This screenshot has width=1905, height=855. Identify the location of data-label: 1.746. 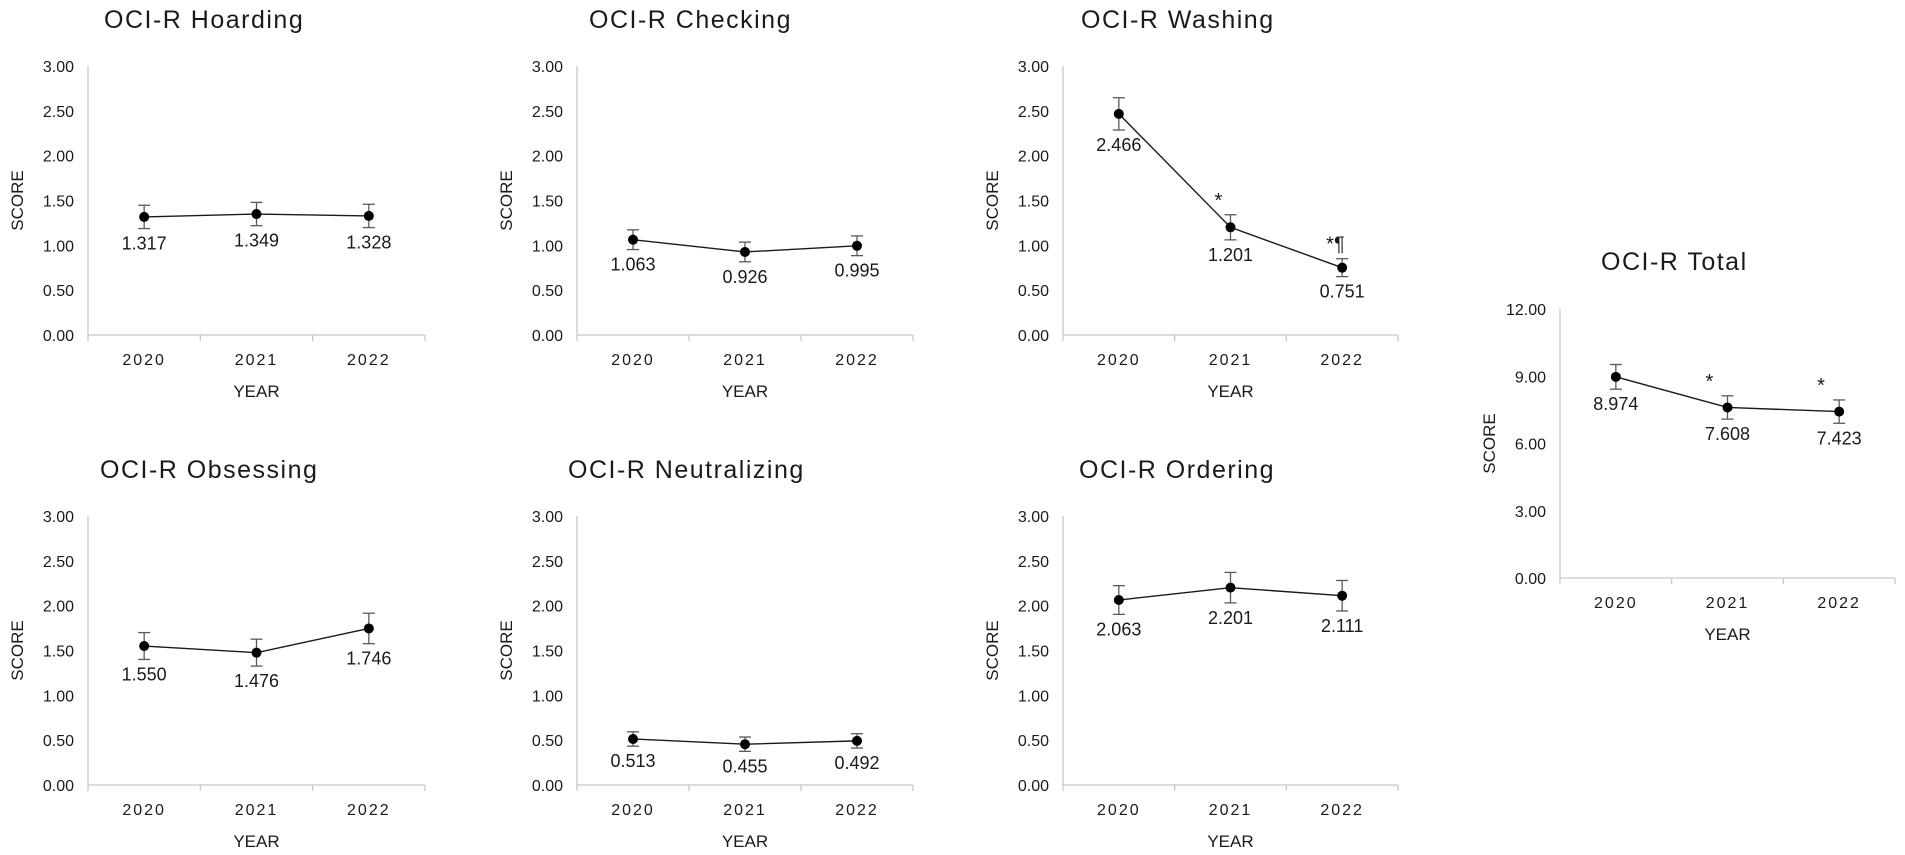
(368, 659).